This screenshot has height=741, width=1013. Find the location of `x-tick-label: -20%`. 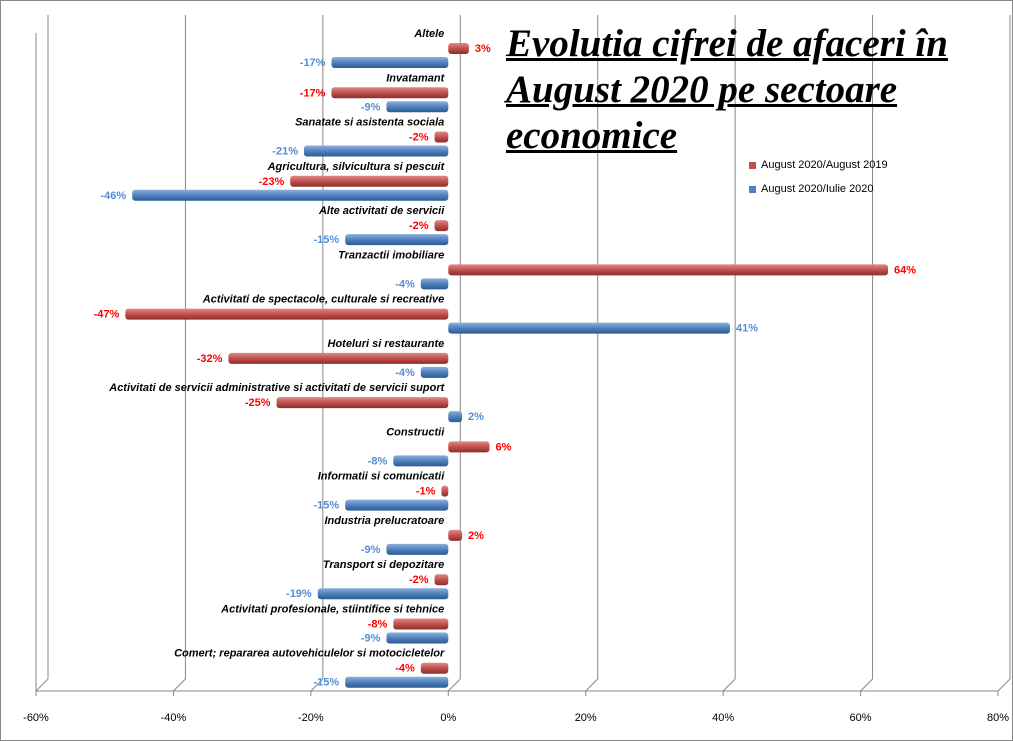

x-tick-label: -20% is located at coordinates (311, 718).